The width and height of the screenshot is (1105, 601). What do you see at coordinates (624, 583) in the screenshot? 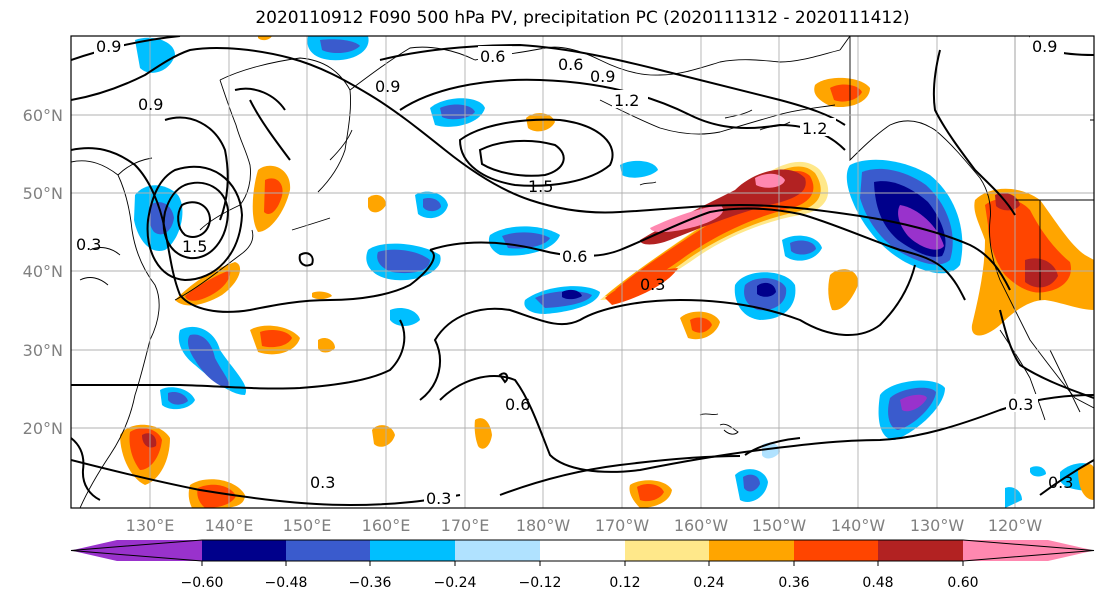
I see `colorbar-tick-label: 0.12` at bounding box center [624, 583].